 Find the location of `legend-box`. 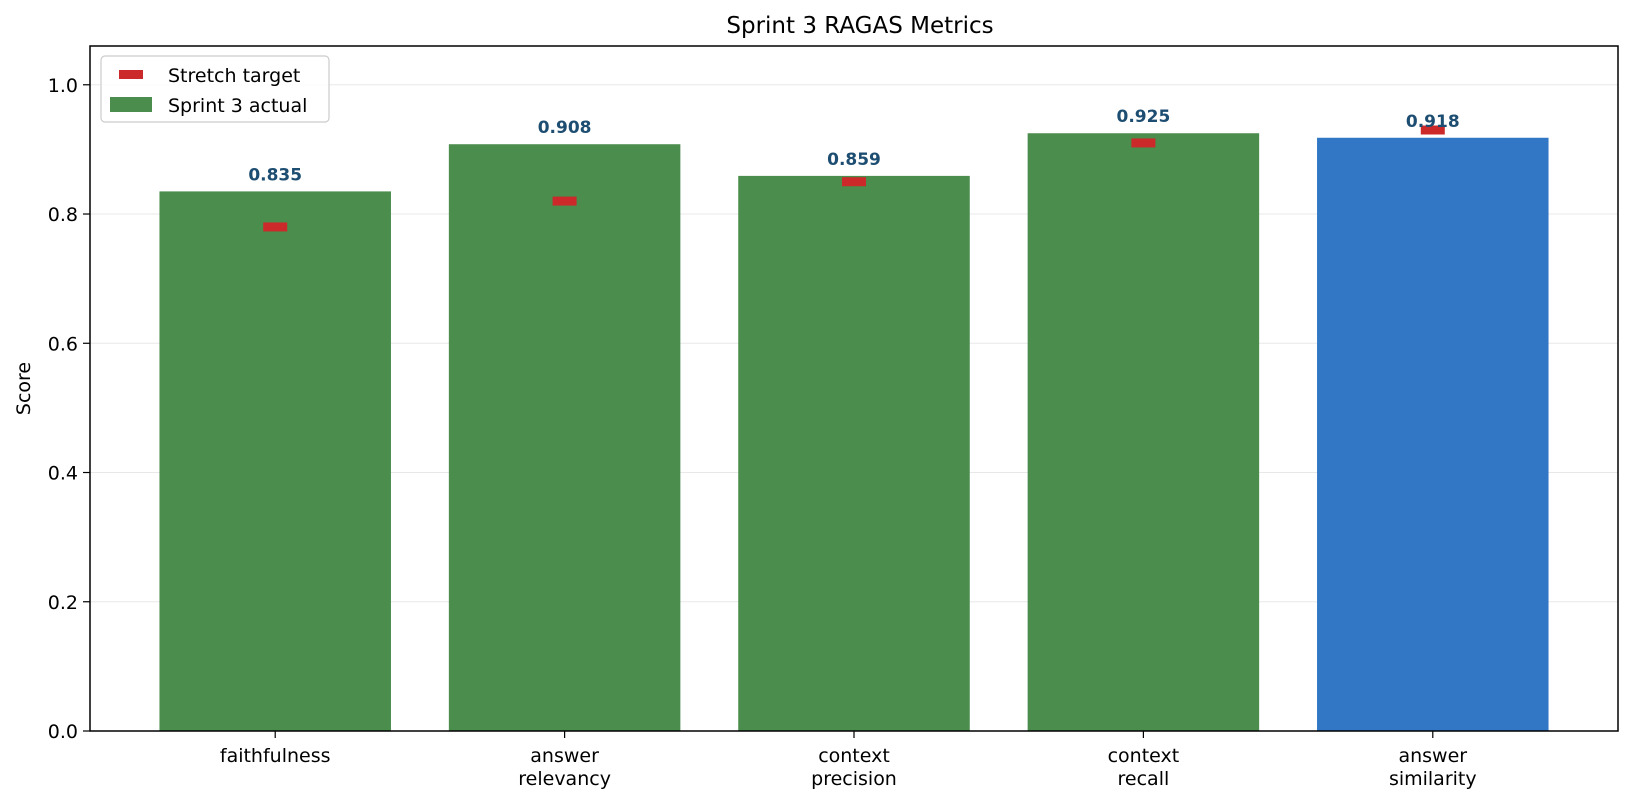

legend-box is located at coordinates (215, 89).